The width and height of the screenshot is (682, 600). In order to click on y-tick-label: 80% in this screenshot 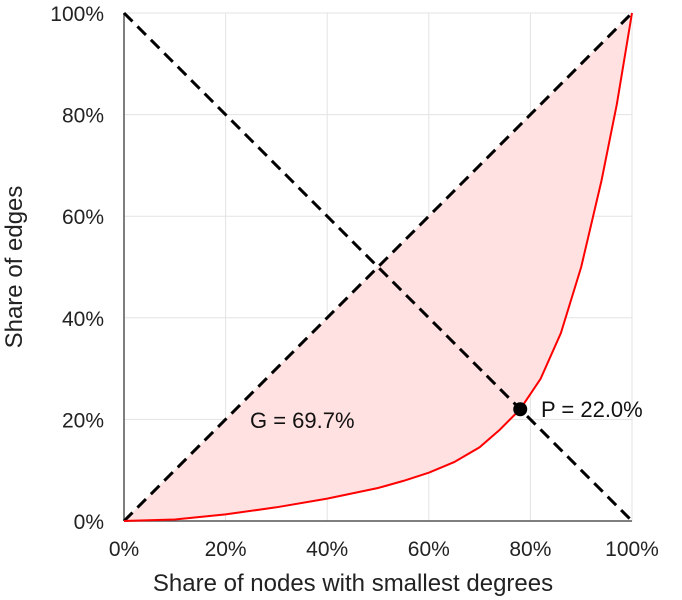, I will do `click(83, 116)`.